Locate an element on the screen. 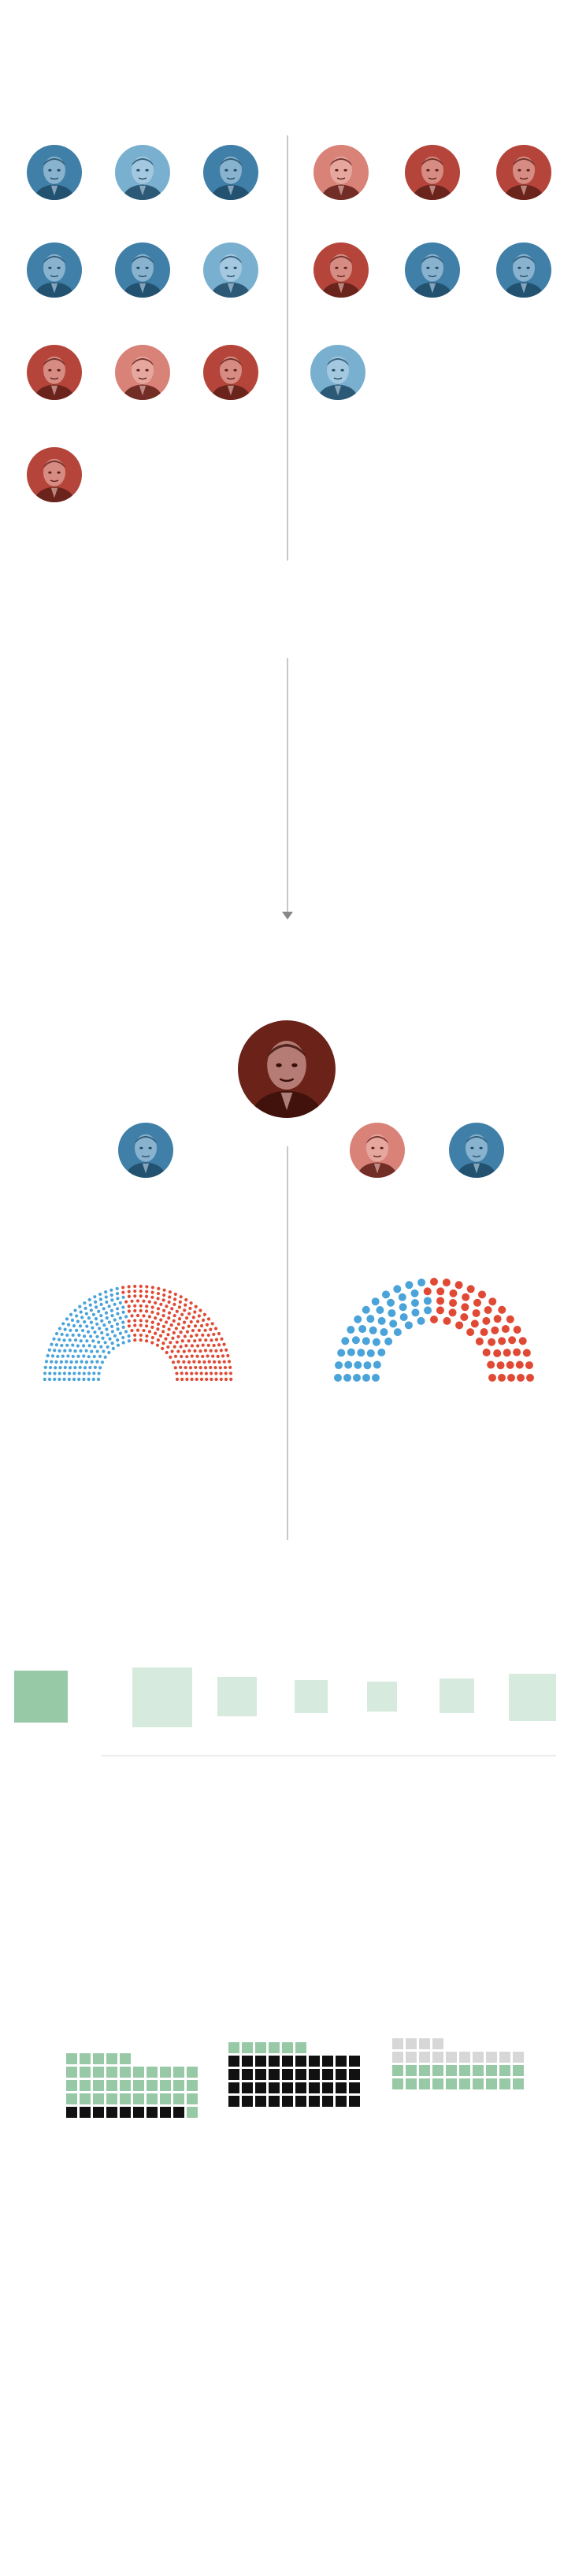 This screenshot has height=2576, width=575. waffle-3-cell-grey is located at coordinates (519, 2057).